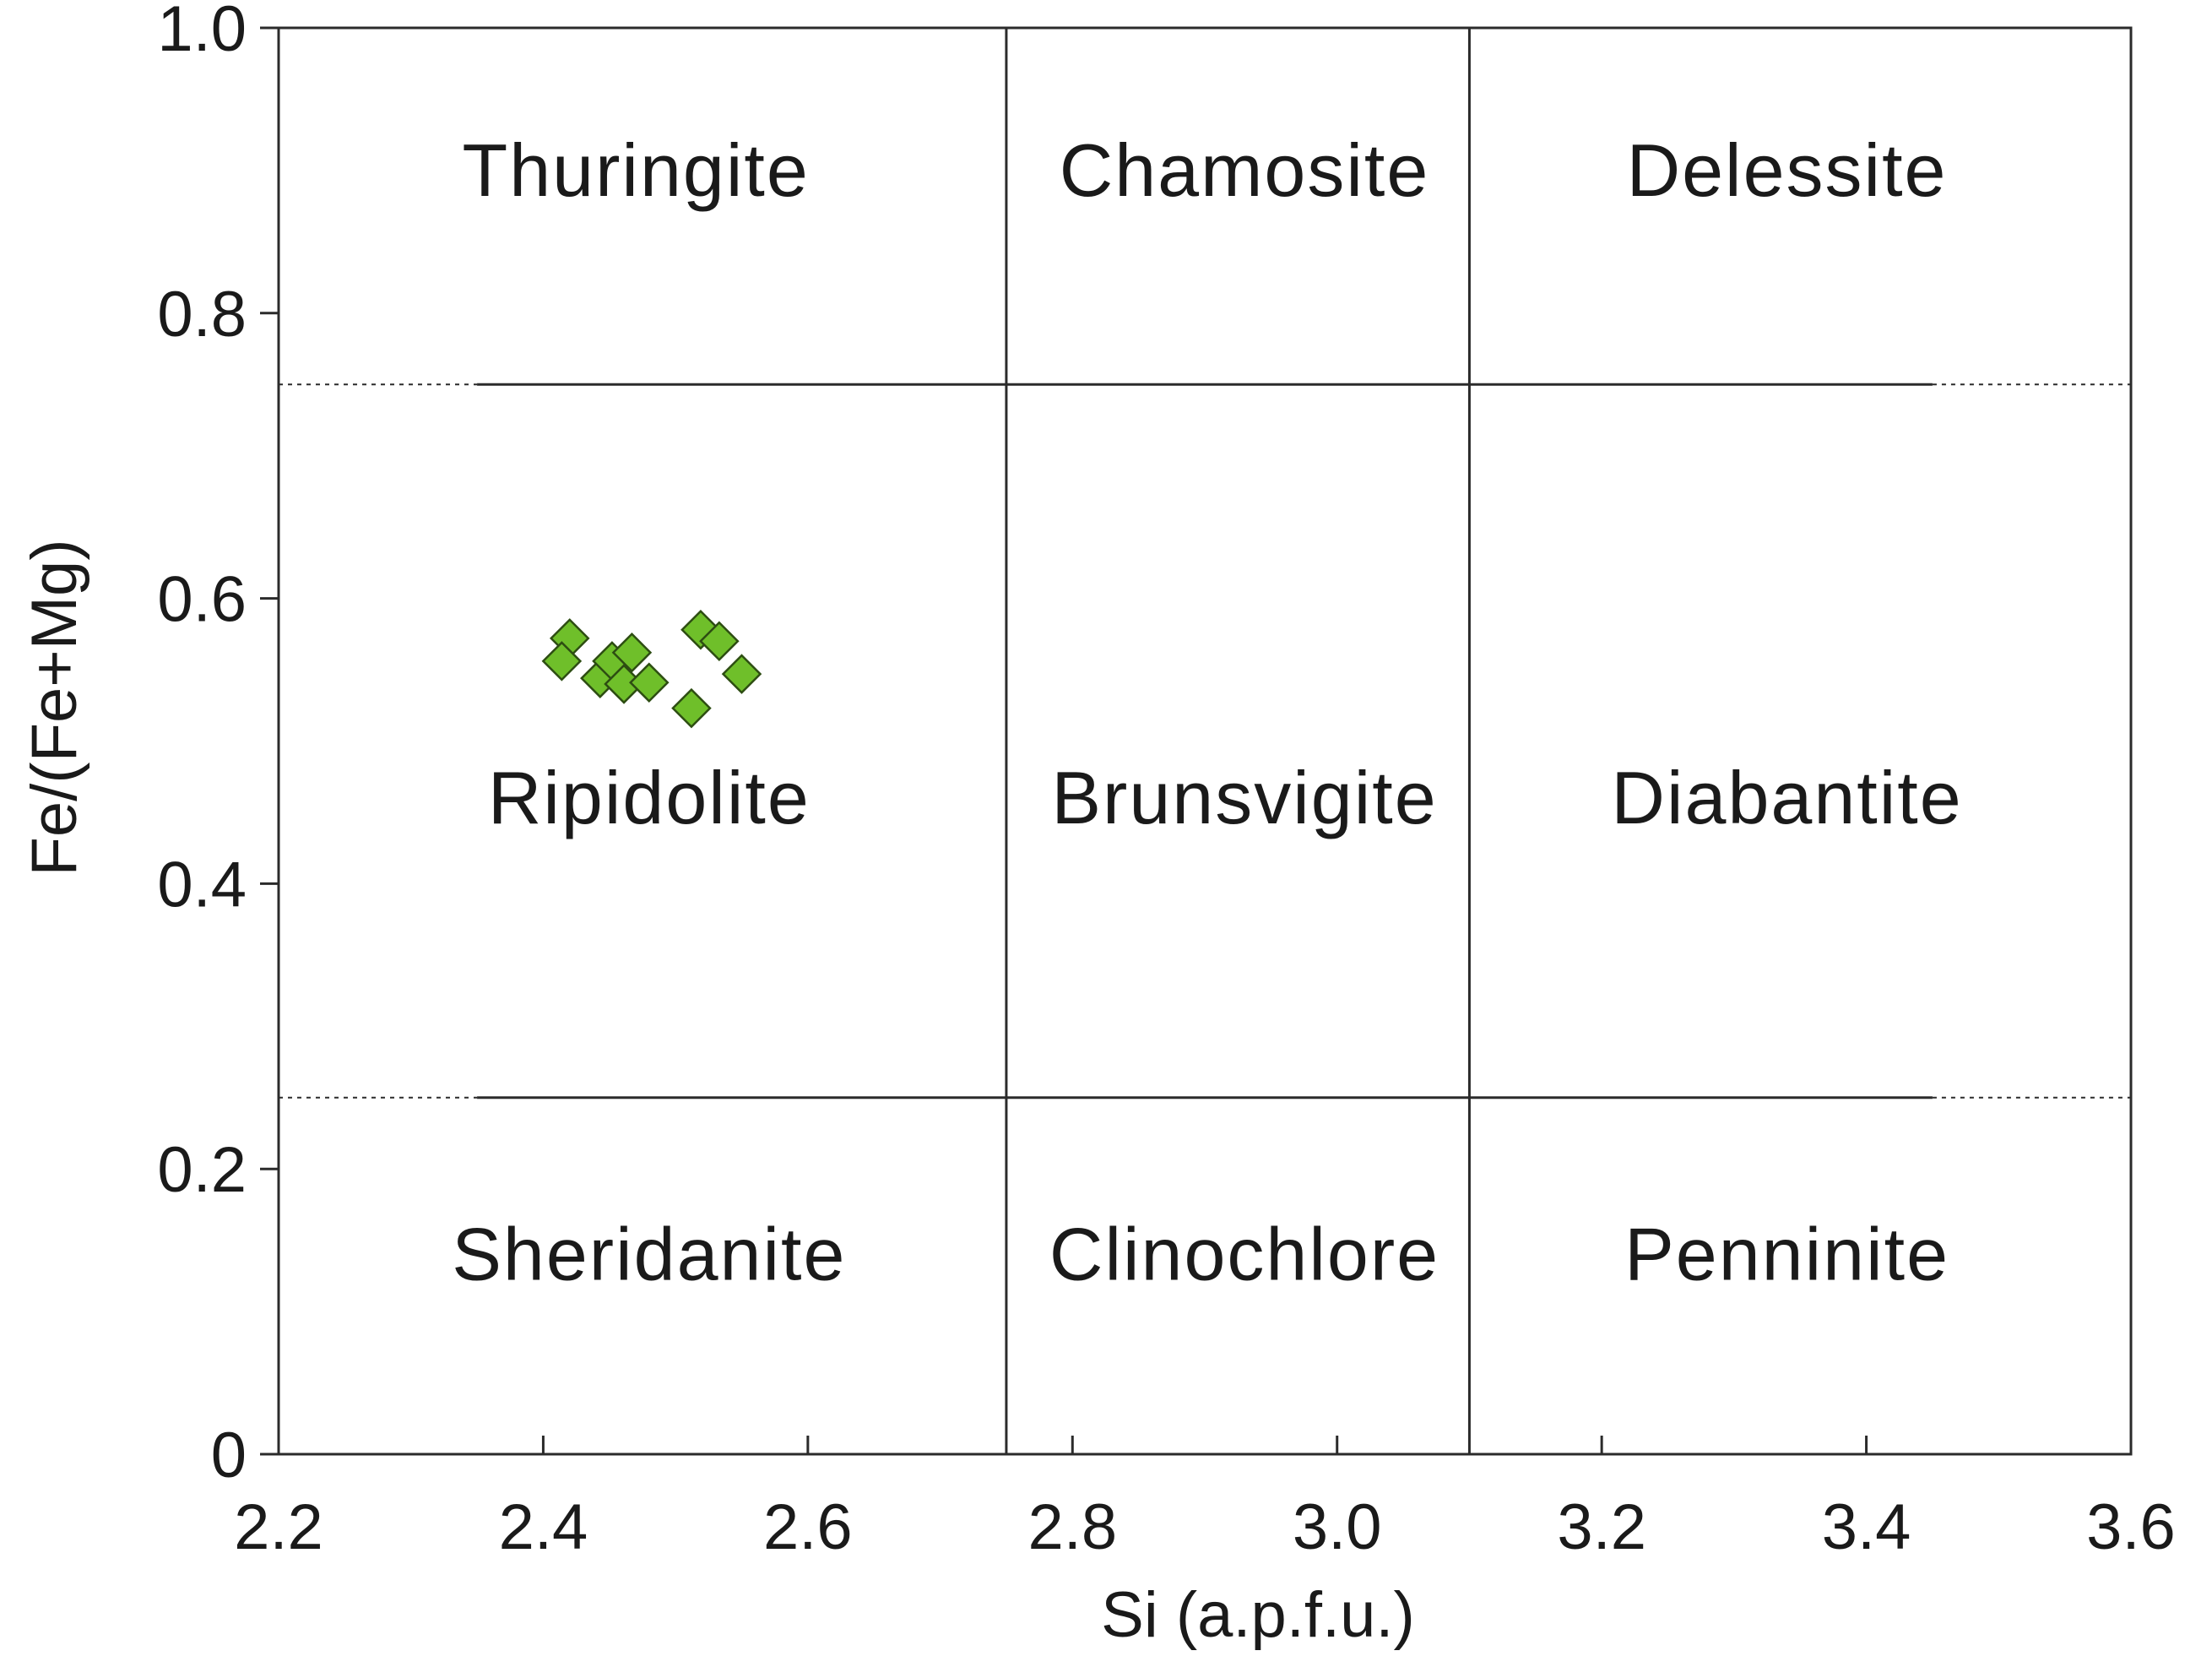  I want to click on field-label-sheridanite: Sheridanite, so click(649, 1254).